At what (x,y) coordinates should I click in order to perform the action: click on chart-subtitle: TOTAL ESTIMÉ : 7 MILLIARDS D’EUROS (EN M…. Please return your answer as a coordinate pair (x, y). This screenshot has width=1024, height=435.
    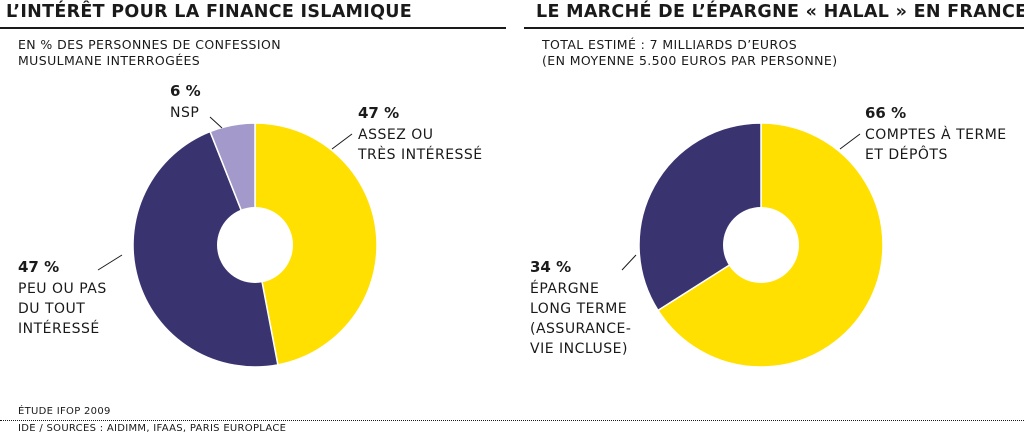
    Looking at the image, I should click on (690, 53).